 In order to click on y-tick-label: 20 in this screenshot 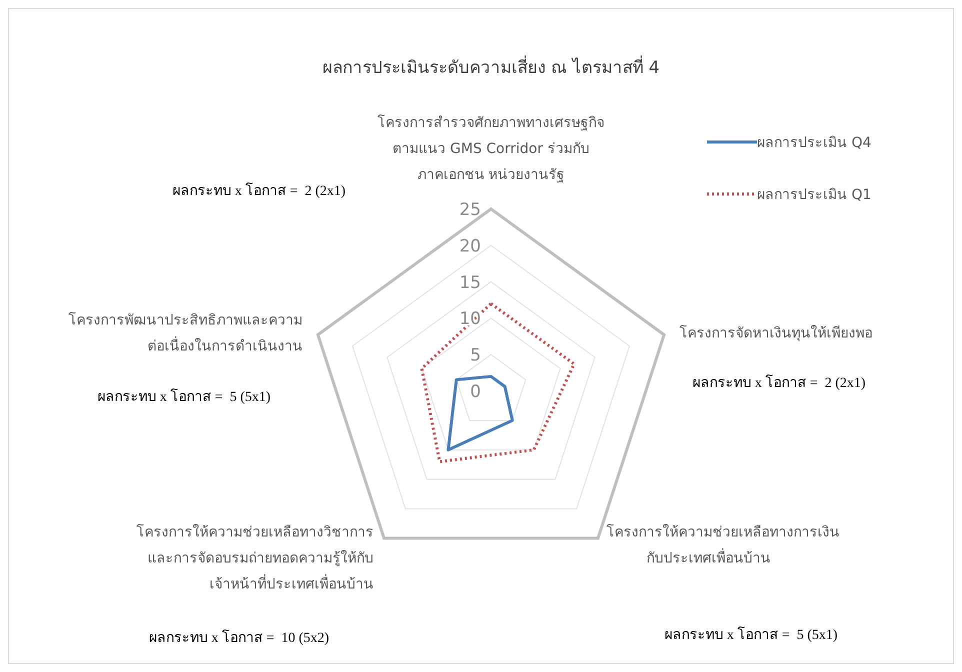, I will do `click(470, 246)`.